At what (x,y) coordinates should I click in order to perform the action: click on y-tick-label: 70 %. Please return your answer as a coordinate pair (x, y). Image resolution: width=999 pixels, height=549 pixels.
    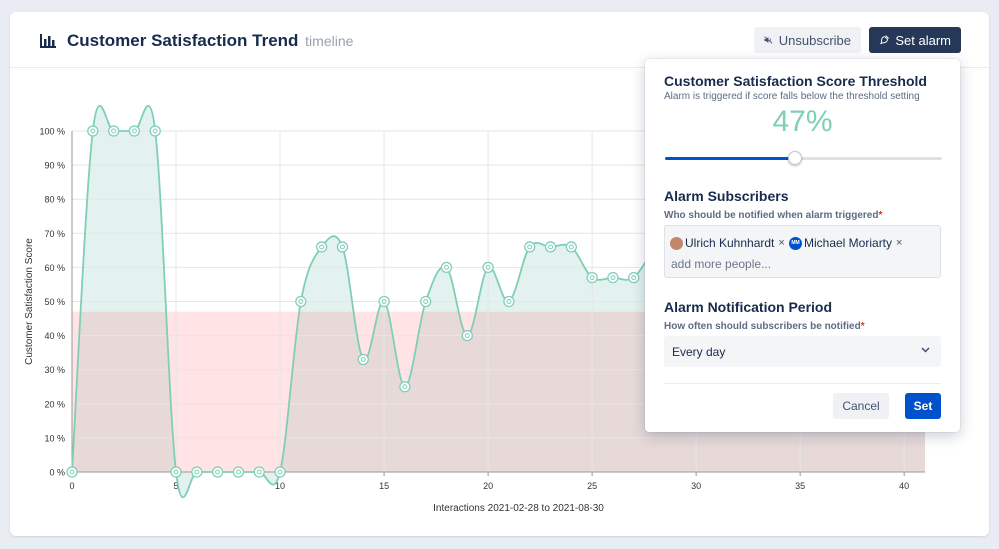
    Looking at the image, I should click on (54, 234).